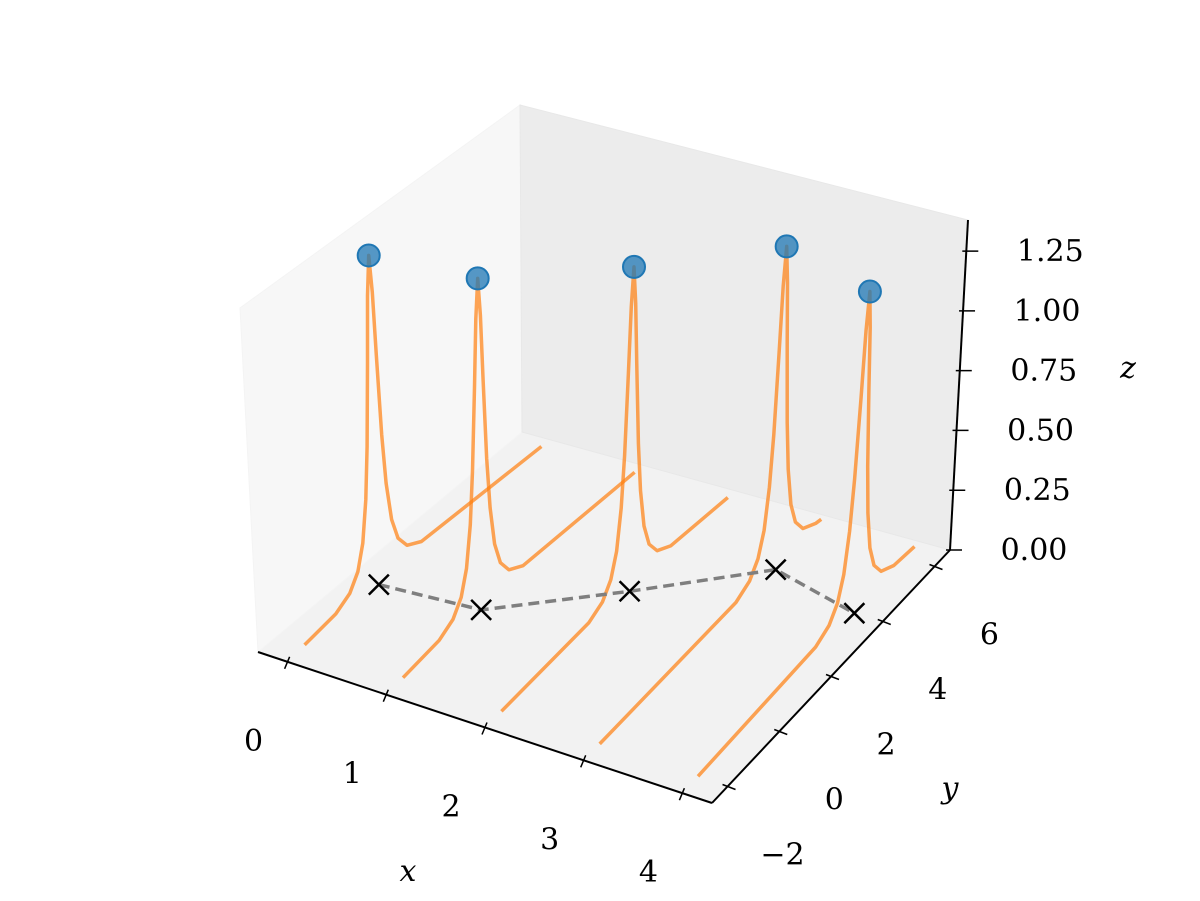 This screenshot has width=1200, height=901. I want to click on z-axis-line, so click(959, 385).